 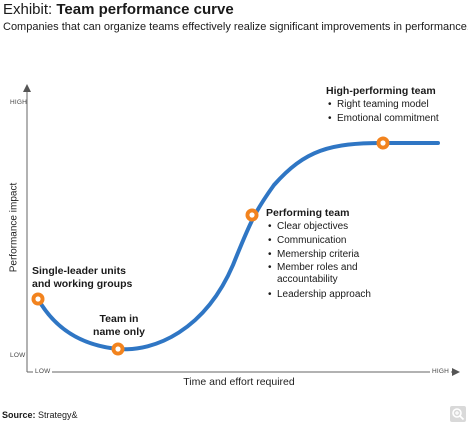 What do you see at coordinates (381, 91) in the screenshot?
I see `stage-high-performing-team-title: High-performing team` at bounding box center [381, 91].